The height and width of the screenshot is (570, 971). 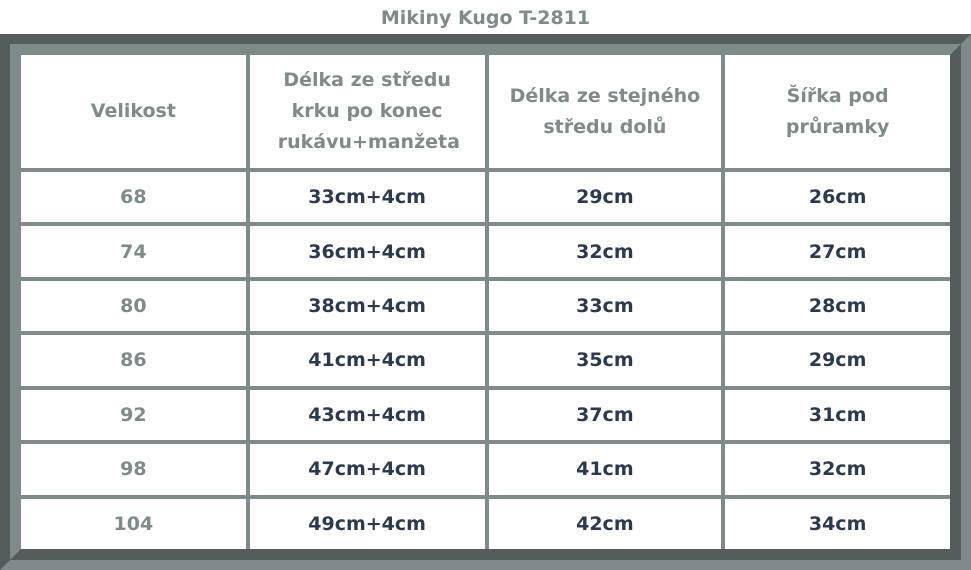 I want to click on page-title: Mikiny Kugo T-2811, so click(x=485, y=18).